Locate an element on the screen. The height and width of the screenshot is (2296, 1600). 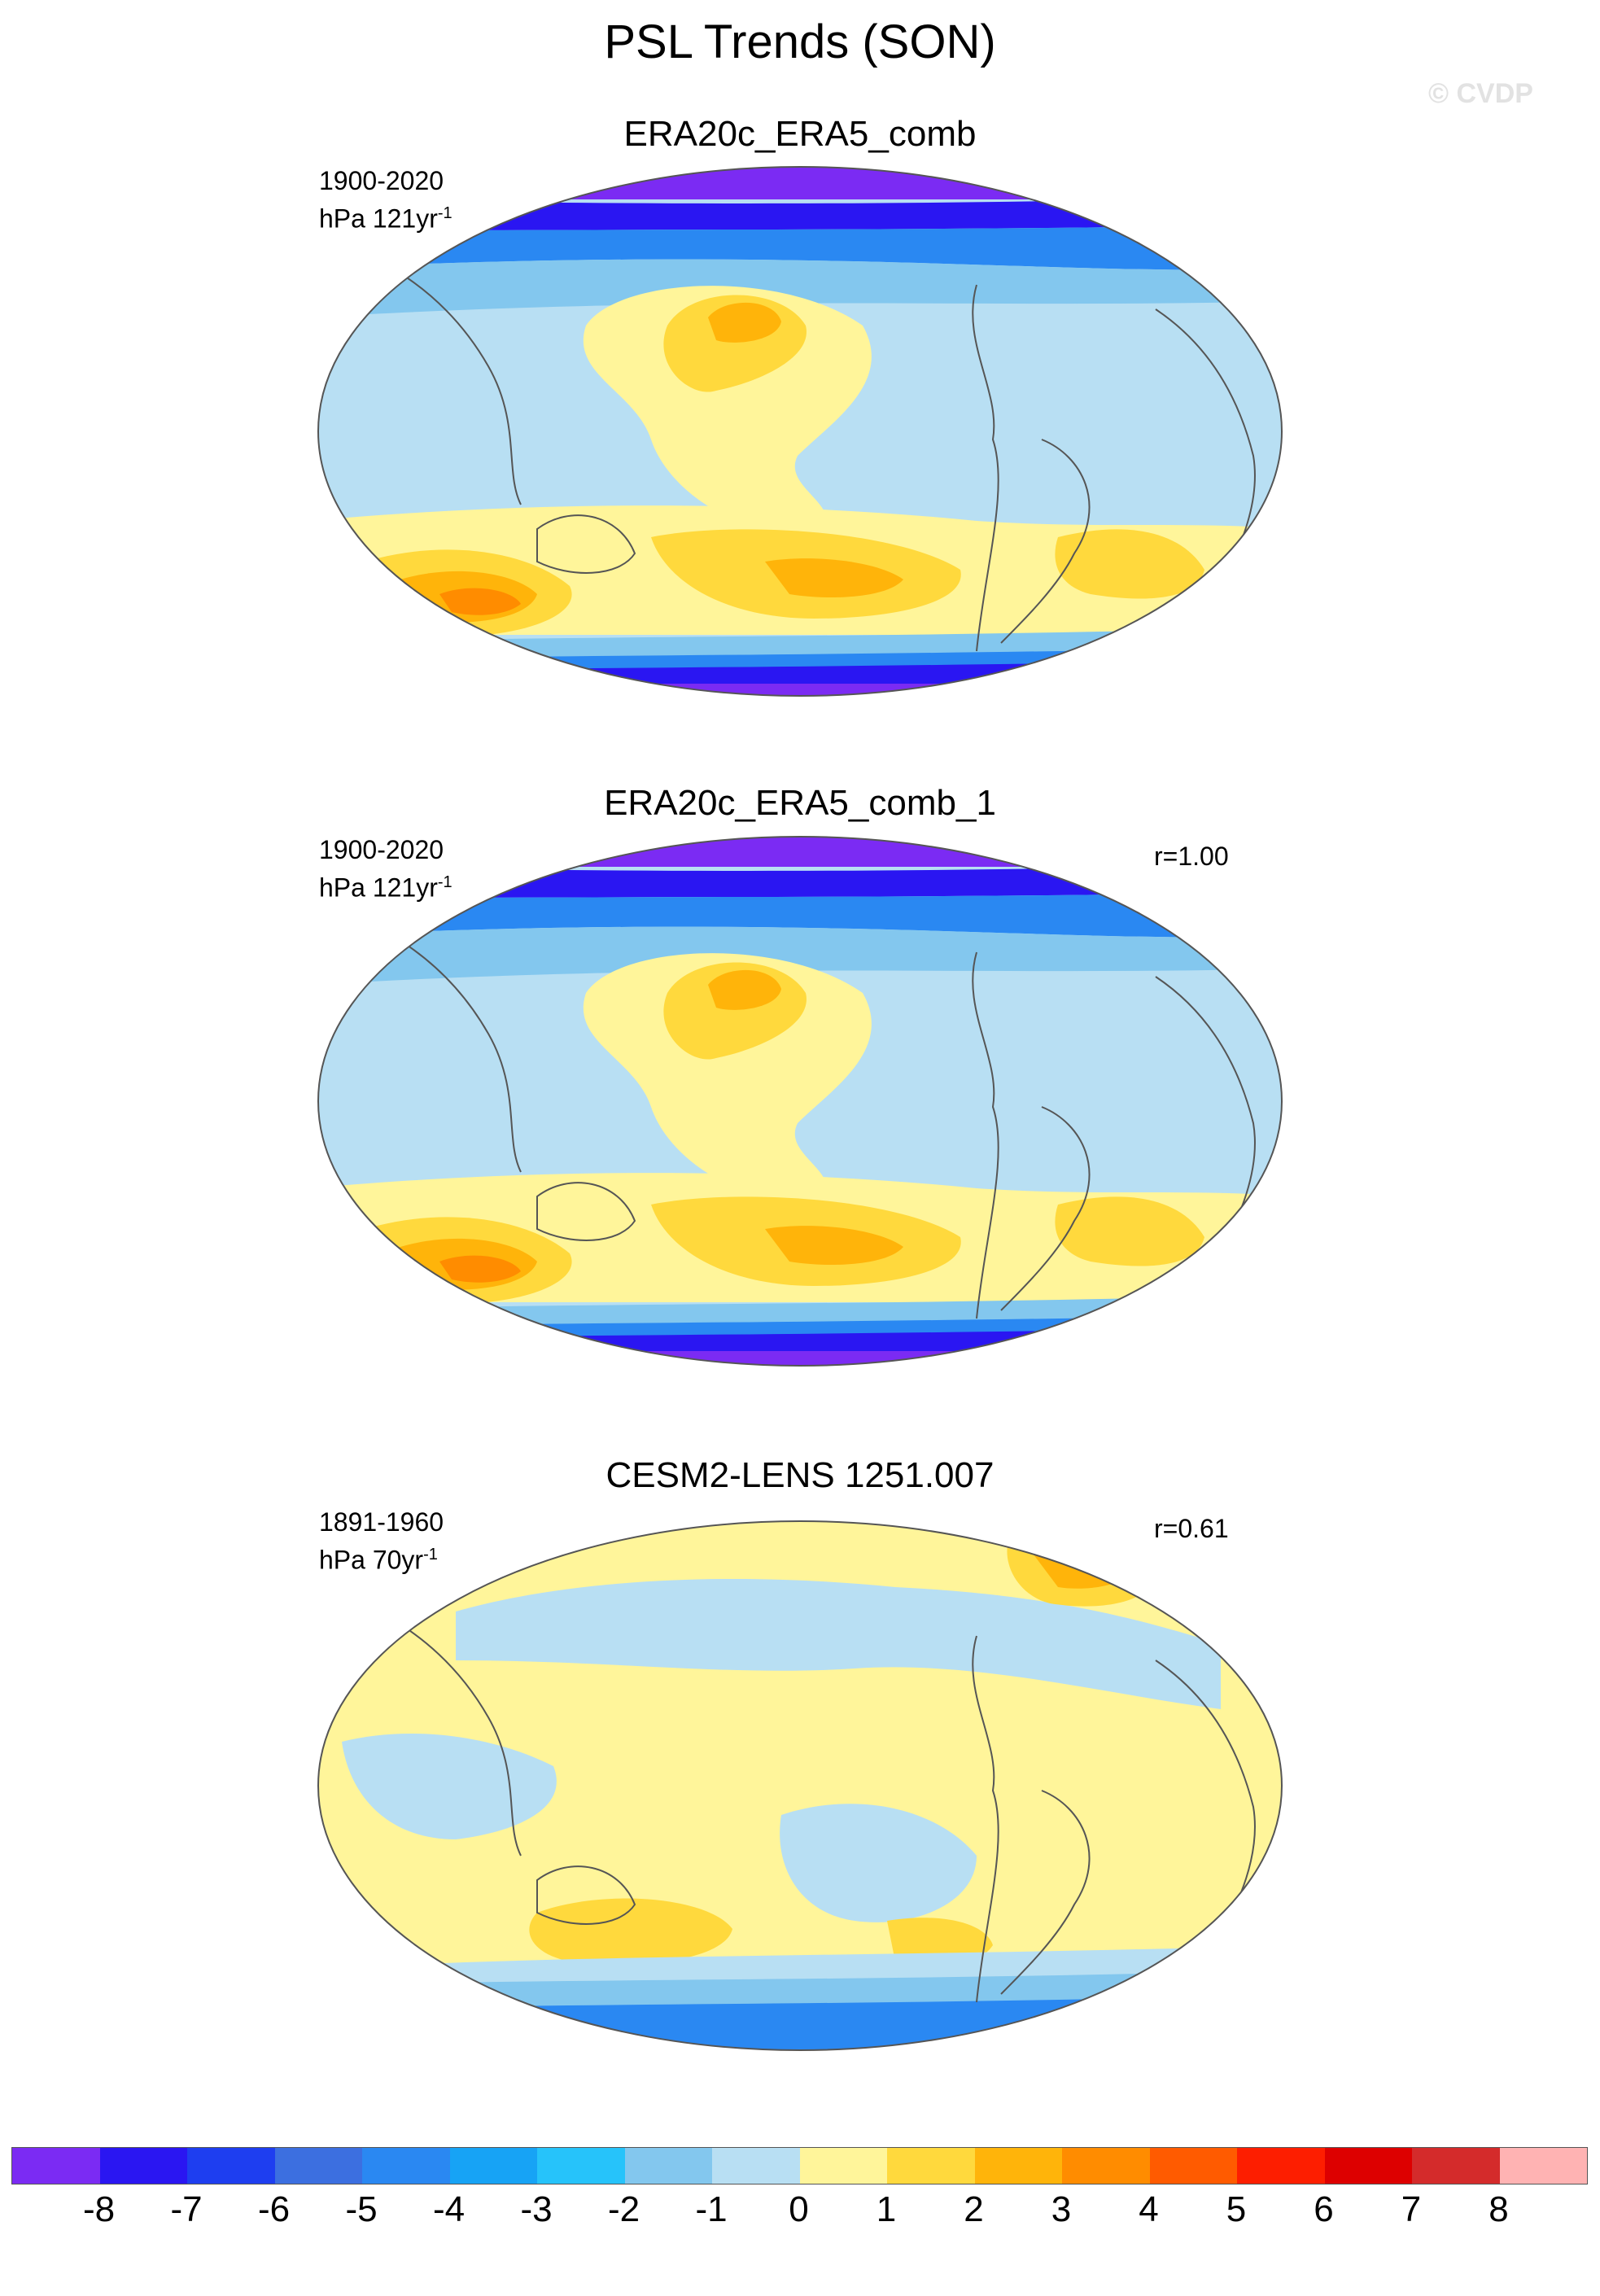
colorbar-tick-label: 4 is located at coordinates (1149, 2209).